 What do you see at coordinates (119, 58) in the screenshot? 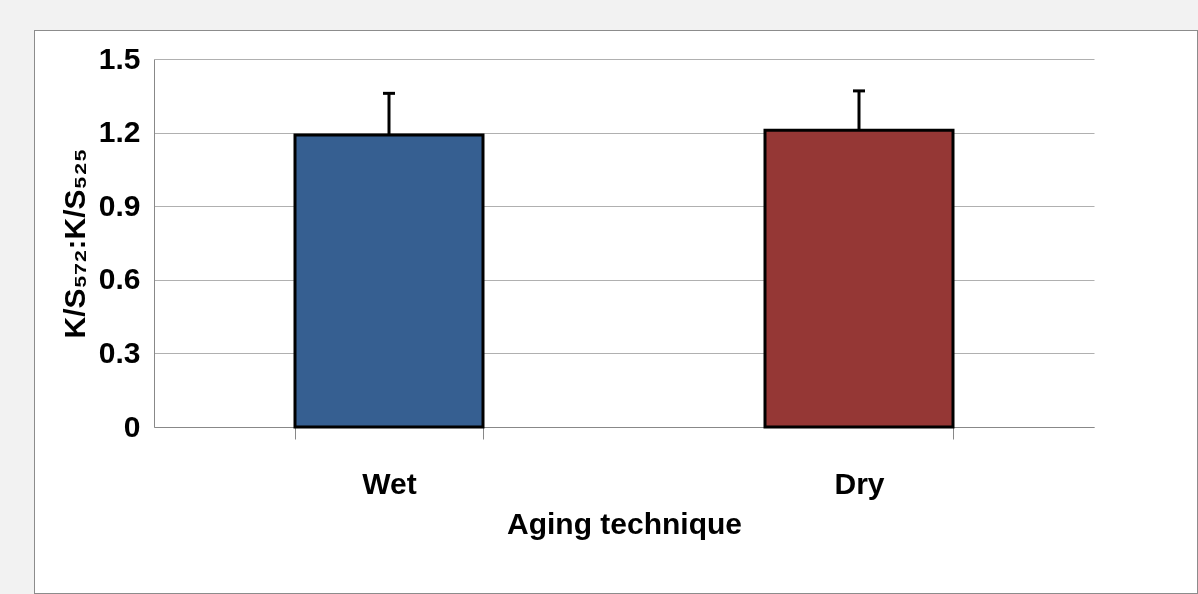
I see `y-tick-label: 1.5` at bounding box center [119, 58].